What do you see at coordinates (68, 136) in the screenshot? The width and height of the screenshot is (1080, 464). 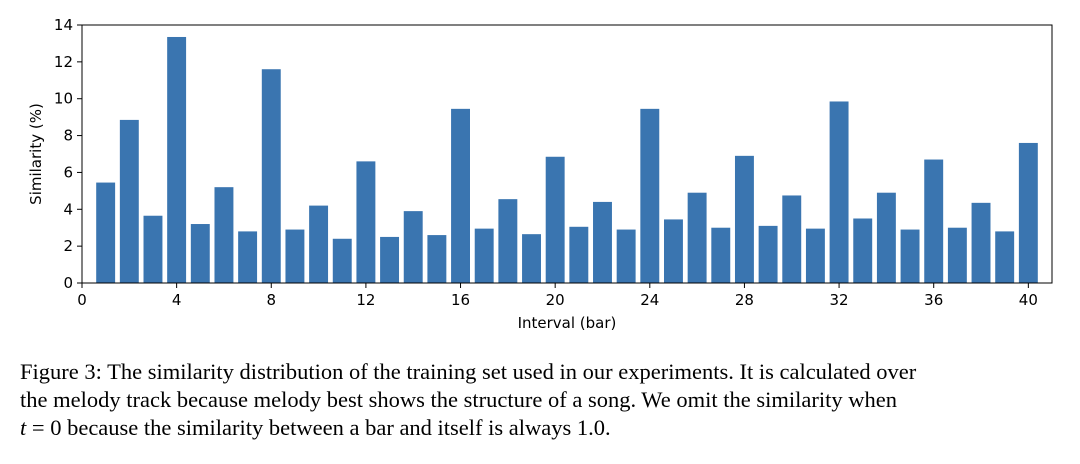 I see `y-tick-label: 8` at bounding box center [68, 136].